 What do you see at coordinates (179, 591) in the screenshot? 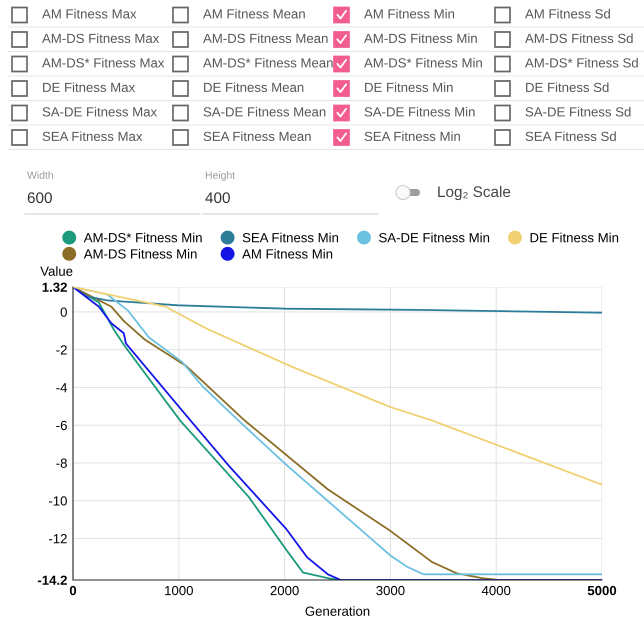
I see `x-tick-label: 1000` at bounding box center [179, 591].